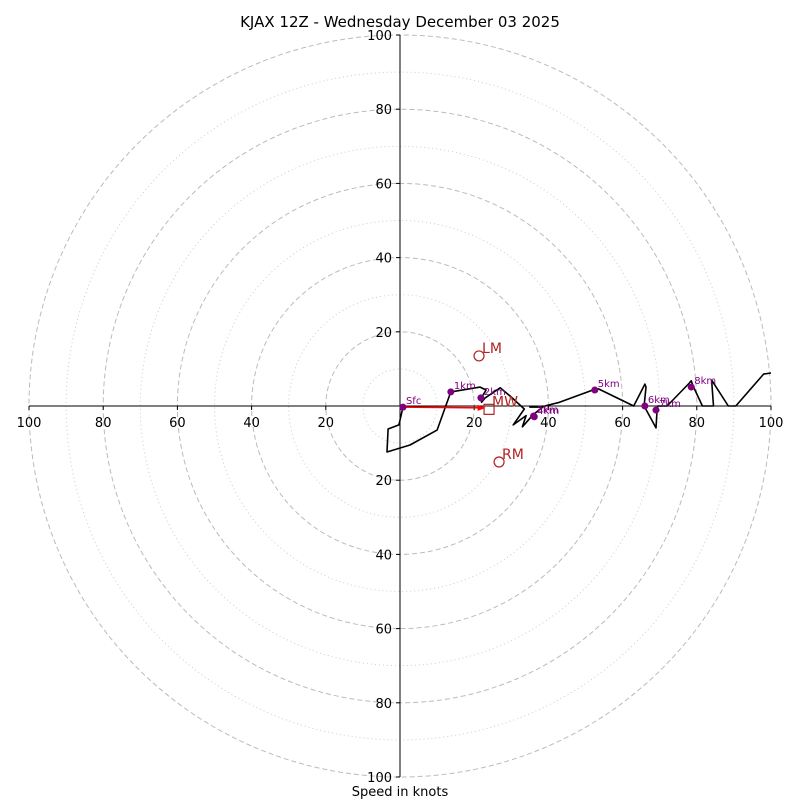 Image resolution: width=800 pixels, height=800 pixels. Describe the element at coordinates (442, 407) in the screenshot. I see `shear-vector-line` at that location.